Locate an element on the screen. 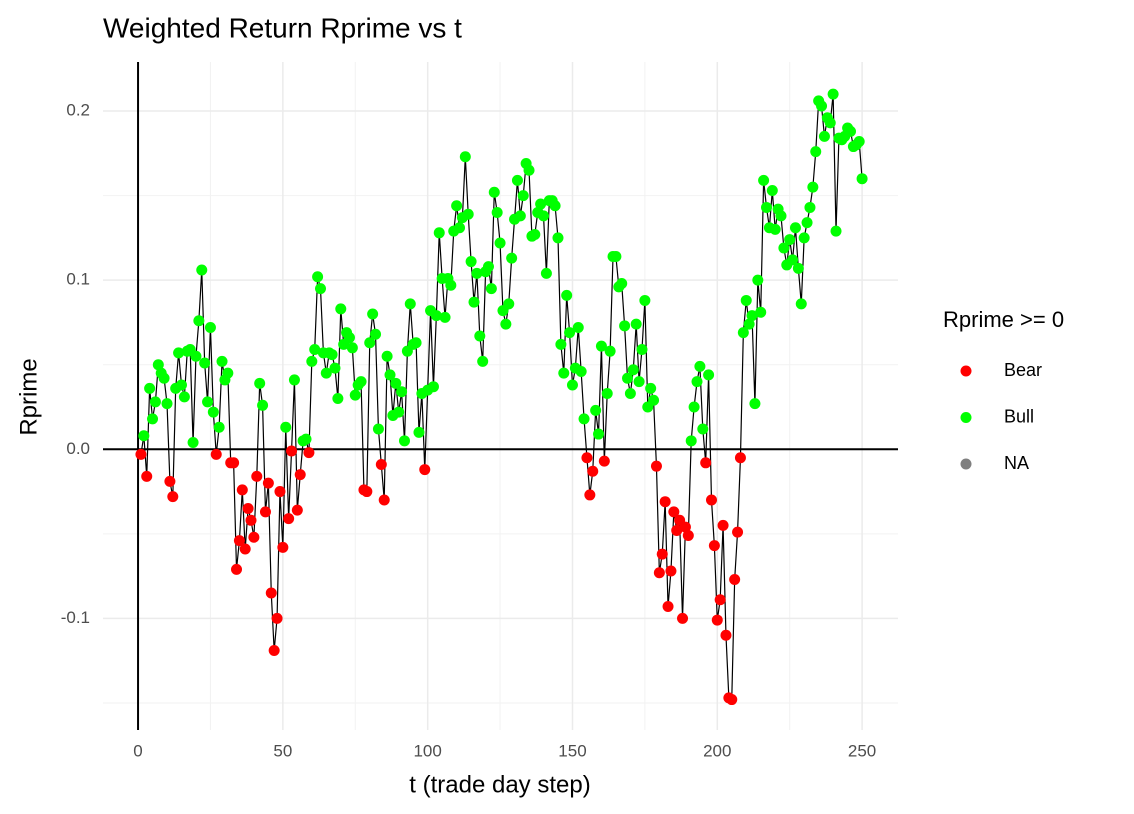 The image size is (1134, 814). x-tick-label: 50 is located at coordinates (282, 750).